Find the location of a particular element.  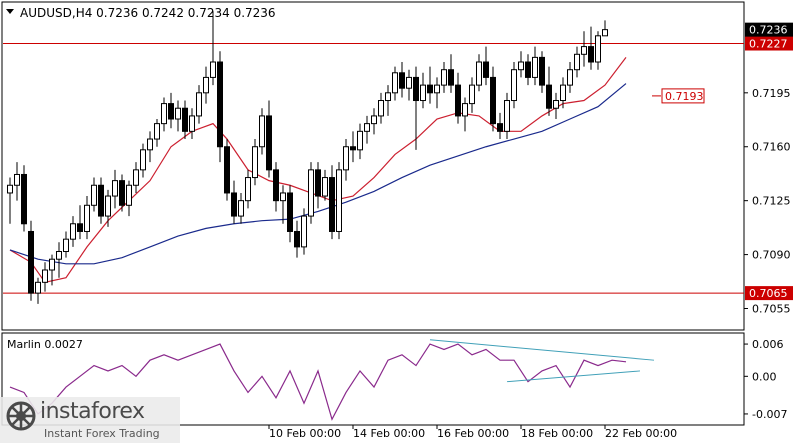

y-tick-label: 0.7195 is located at coordinates (771, 93).